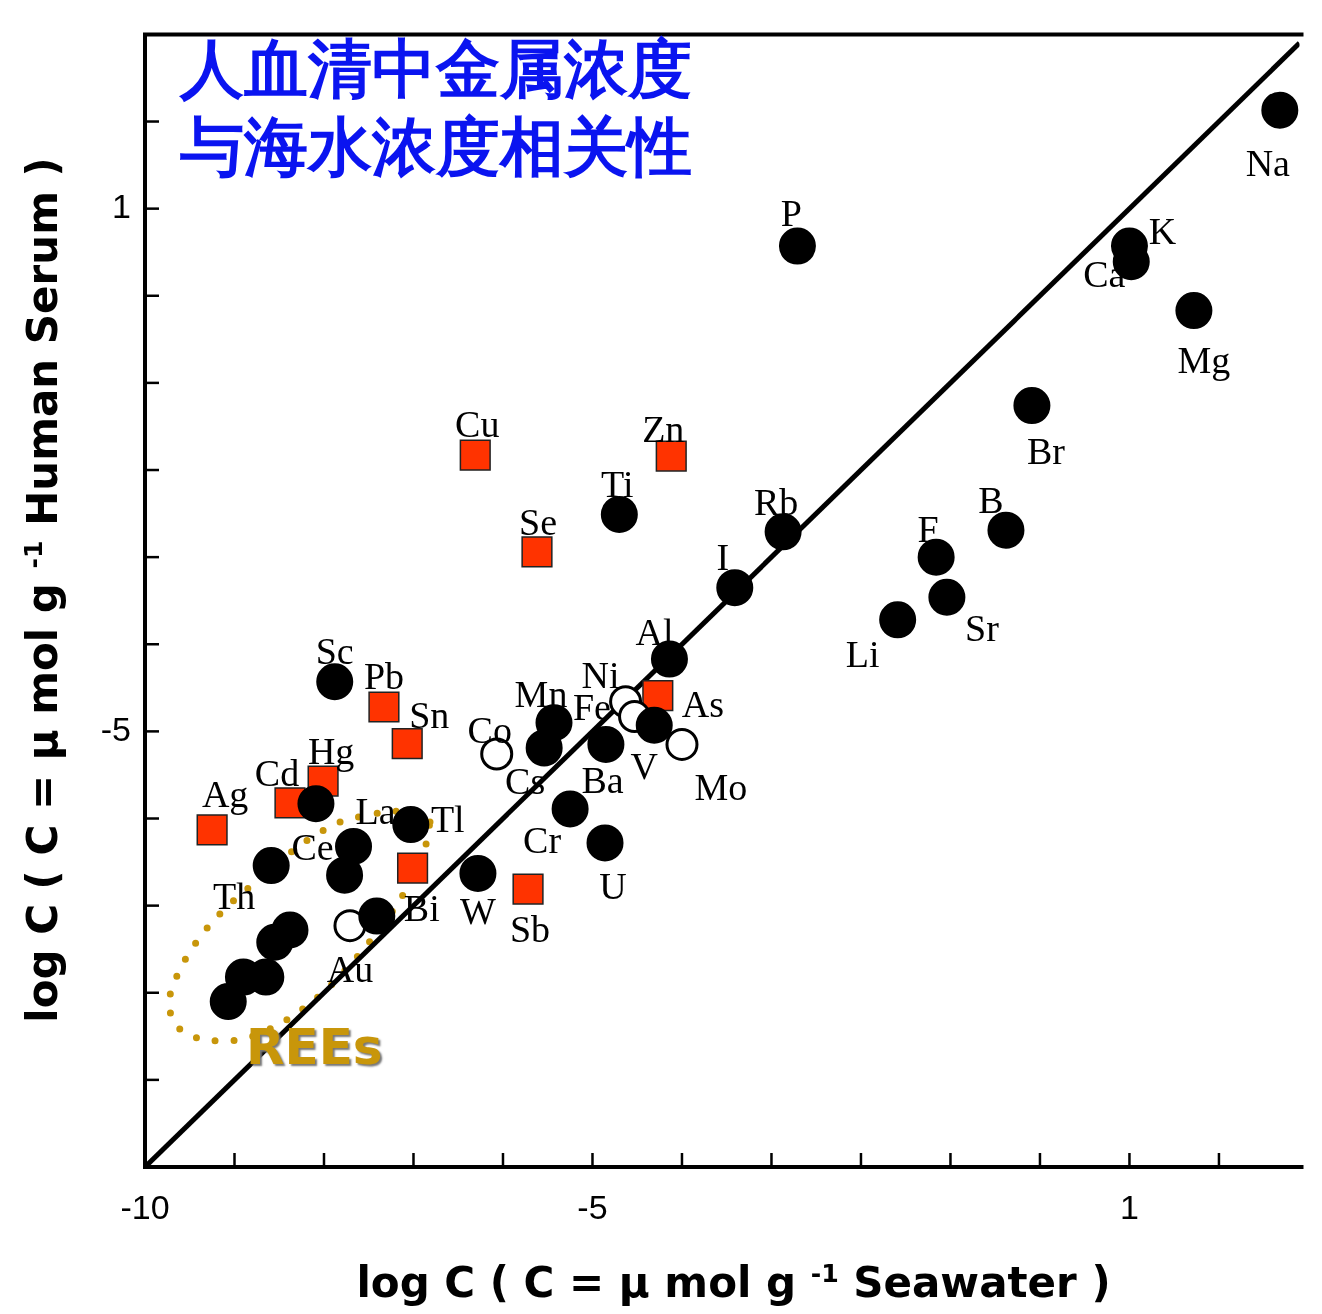  Describe the element at coordinates (721, 787) in the screenshot. I see `data-label: Mo` at that location.